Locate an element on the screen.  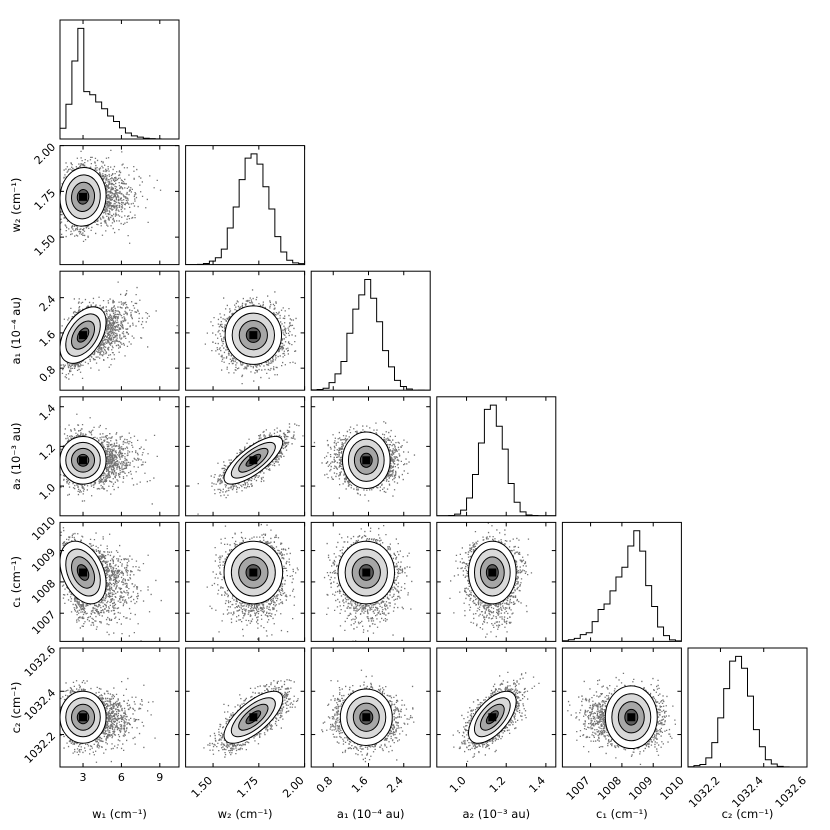
scatter-panel-a1-c2 is located at coordinates (370, 707).